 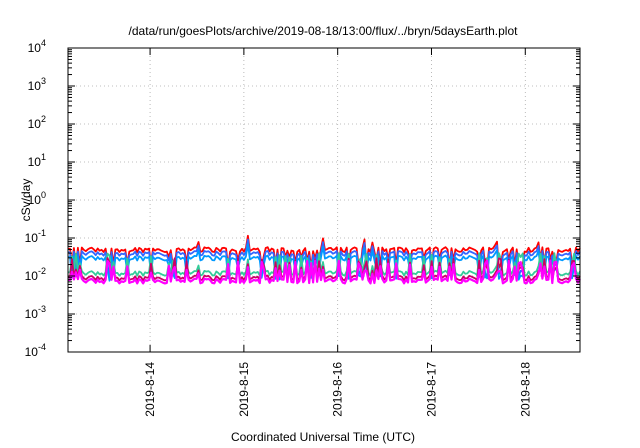 I want to click on y-tick-label: 10⁻⁴, so click(x=35, y=350).